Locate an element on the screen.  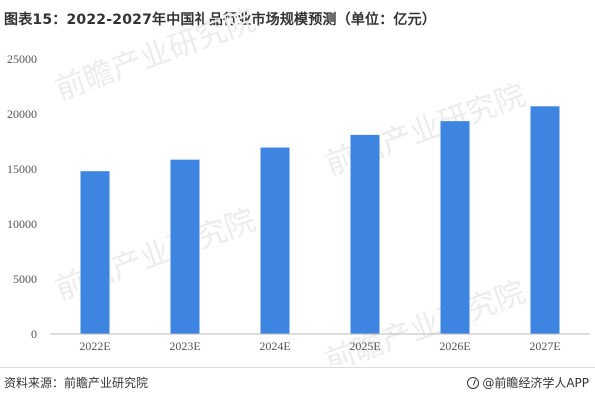
bar-2023E is located at coordinates (185, 246).